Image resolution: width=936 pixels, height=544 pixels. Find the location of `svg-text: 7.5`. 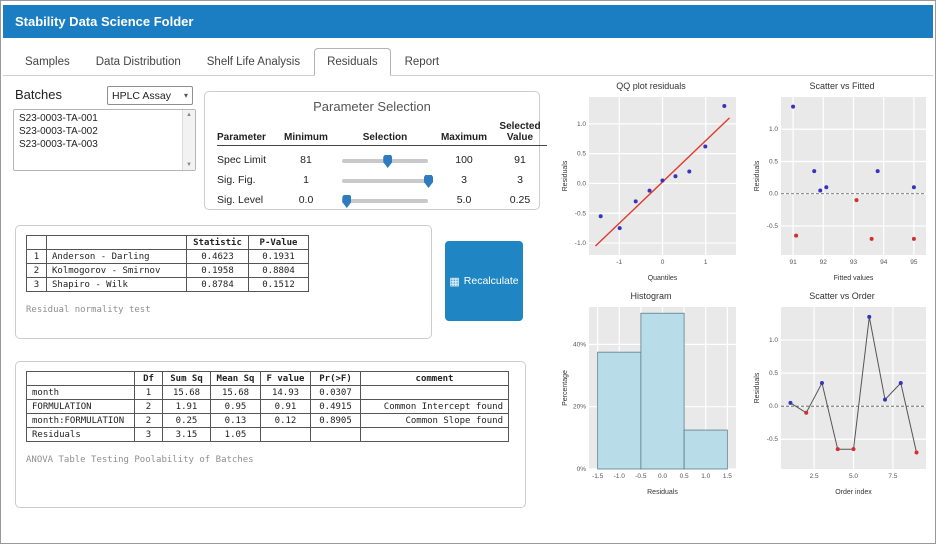

svg-text: 7.5 is located at coordinates (892, 476).